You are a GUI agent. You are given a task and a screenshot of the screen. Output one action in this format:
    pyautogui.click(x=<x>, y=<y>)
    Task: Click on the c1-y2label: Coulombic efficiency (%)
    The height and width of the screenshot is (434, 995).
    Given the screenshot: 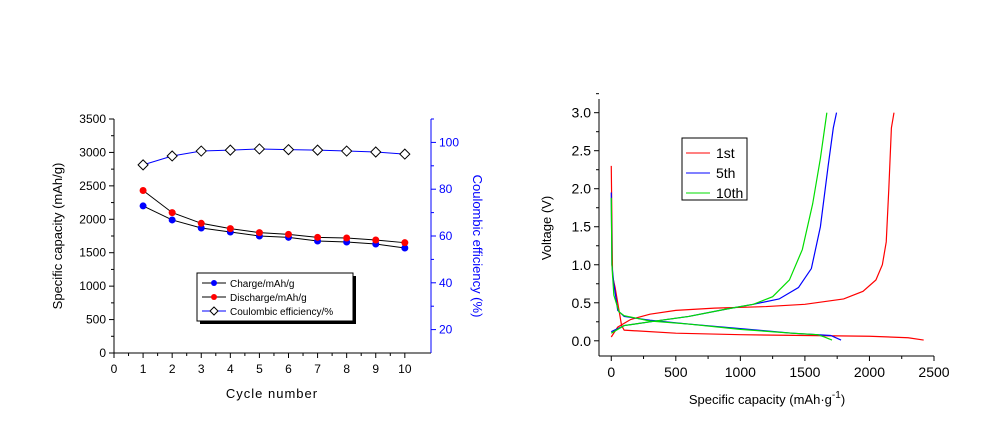 What is the action you would take?
    pyautogui.click(x=477, y=246)
    